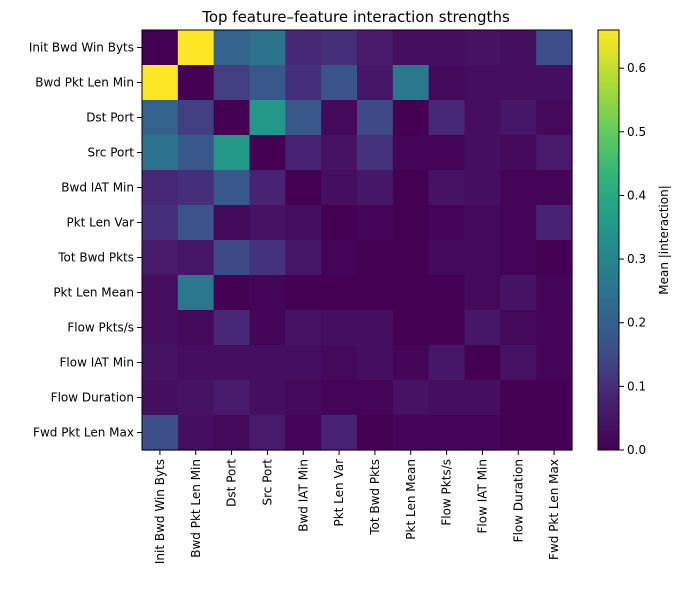 This screenshot has width=682, height=590. What do you see at coordinates (636, 450) in the screenshot?
I see `colorbar-tick-label: 0.0` at bounding box center [636, 450].